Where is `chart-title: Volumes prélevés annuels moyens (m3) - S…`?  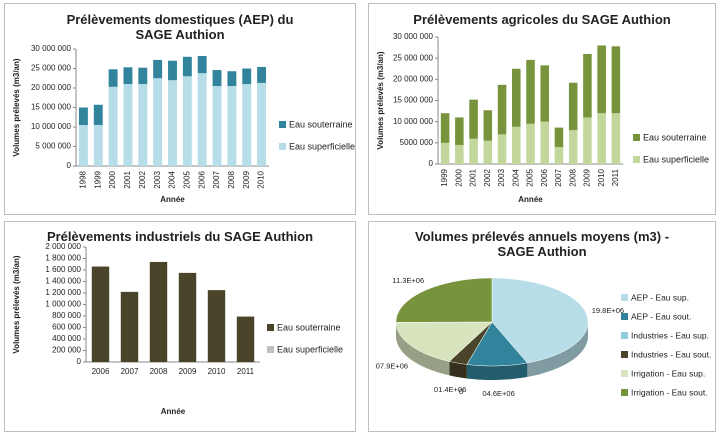 chart-title: Volumes prélevés annuels moyens (m3) - S… is located at coordinates (542, 244).